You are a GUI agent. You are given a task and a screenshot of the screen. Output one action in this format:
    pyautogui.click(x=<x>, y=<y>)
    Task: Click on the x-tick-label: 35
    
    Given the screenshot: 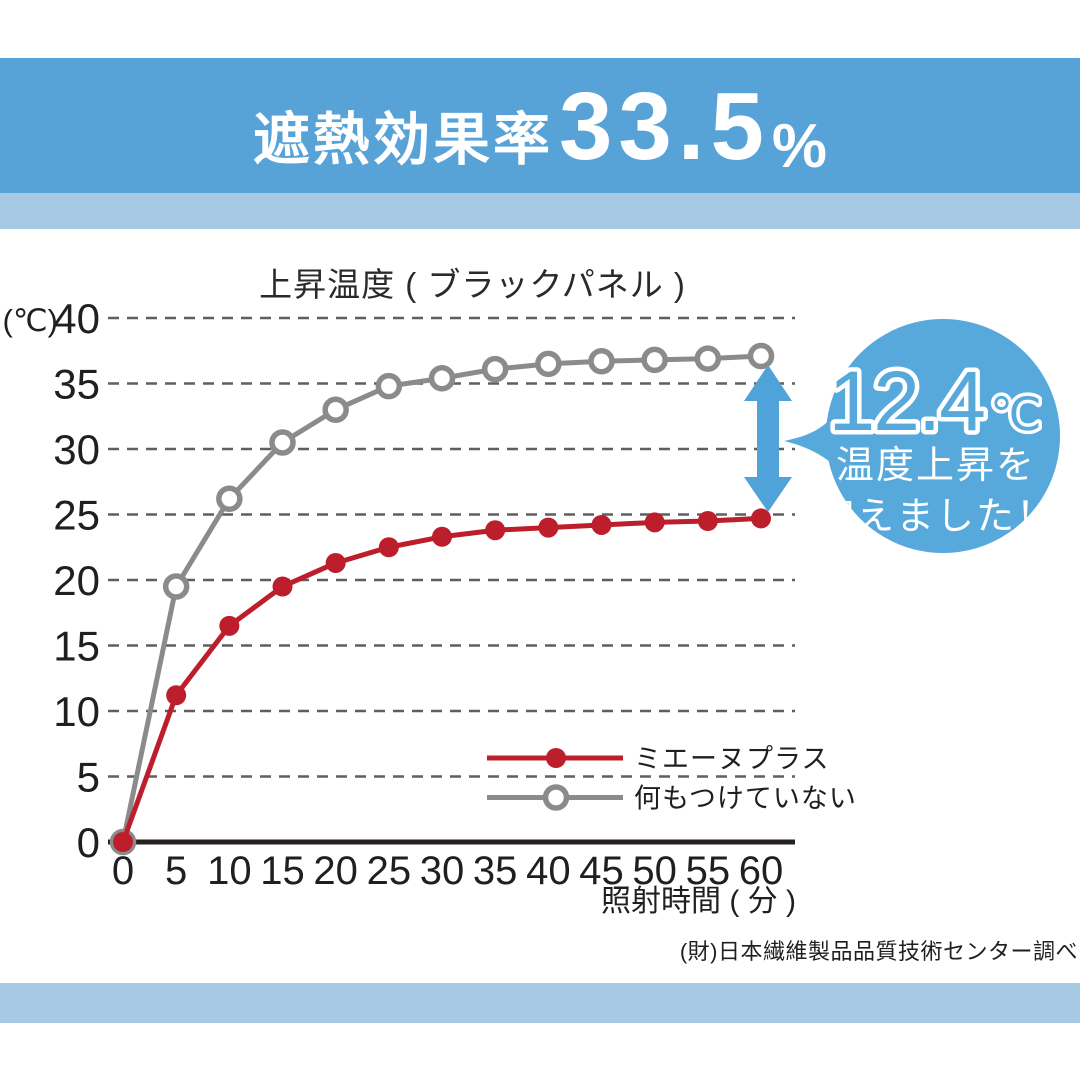 What is the action you would take?
    pyautogui.click(x=495, y=871)
    